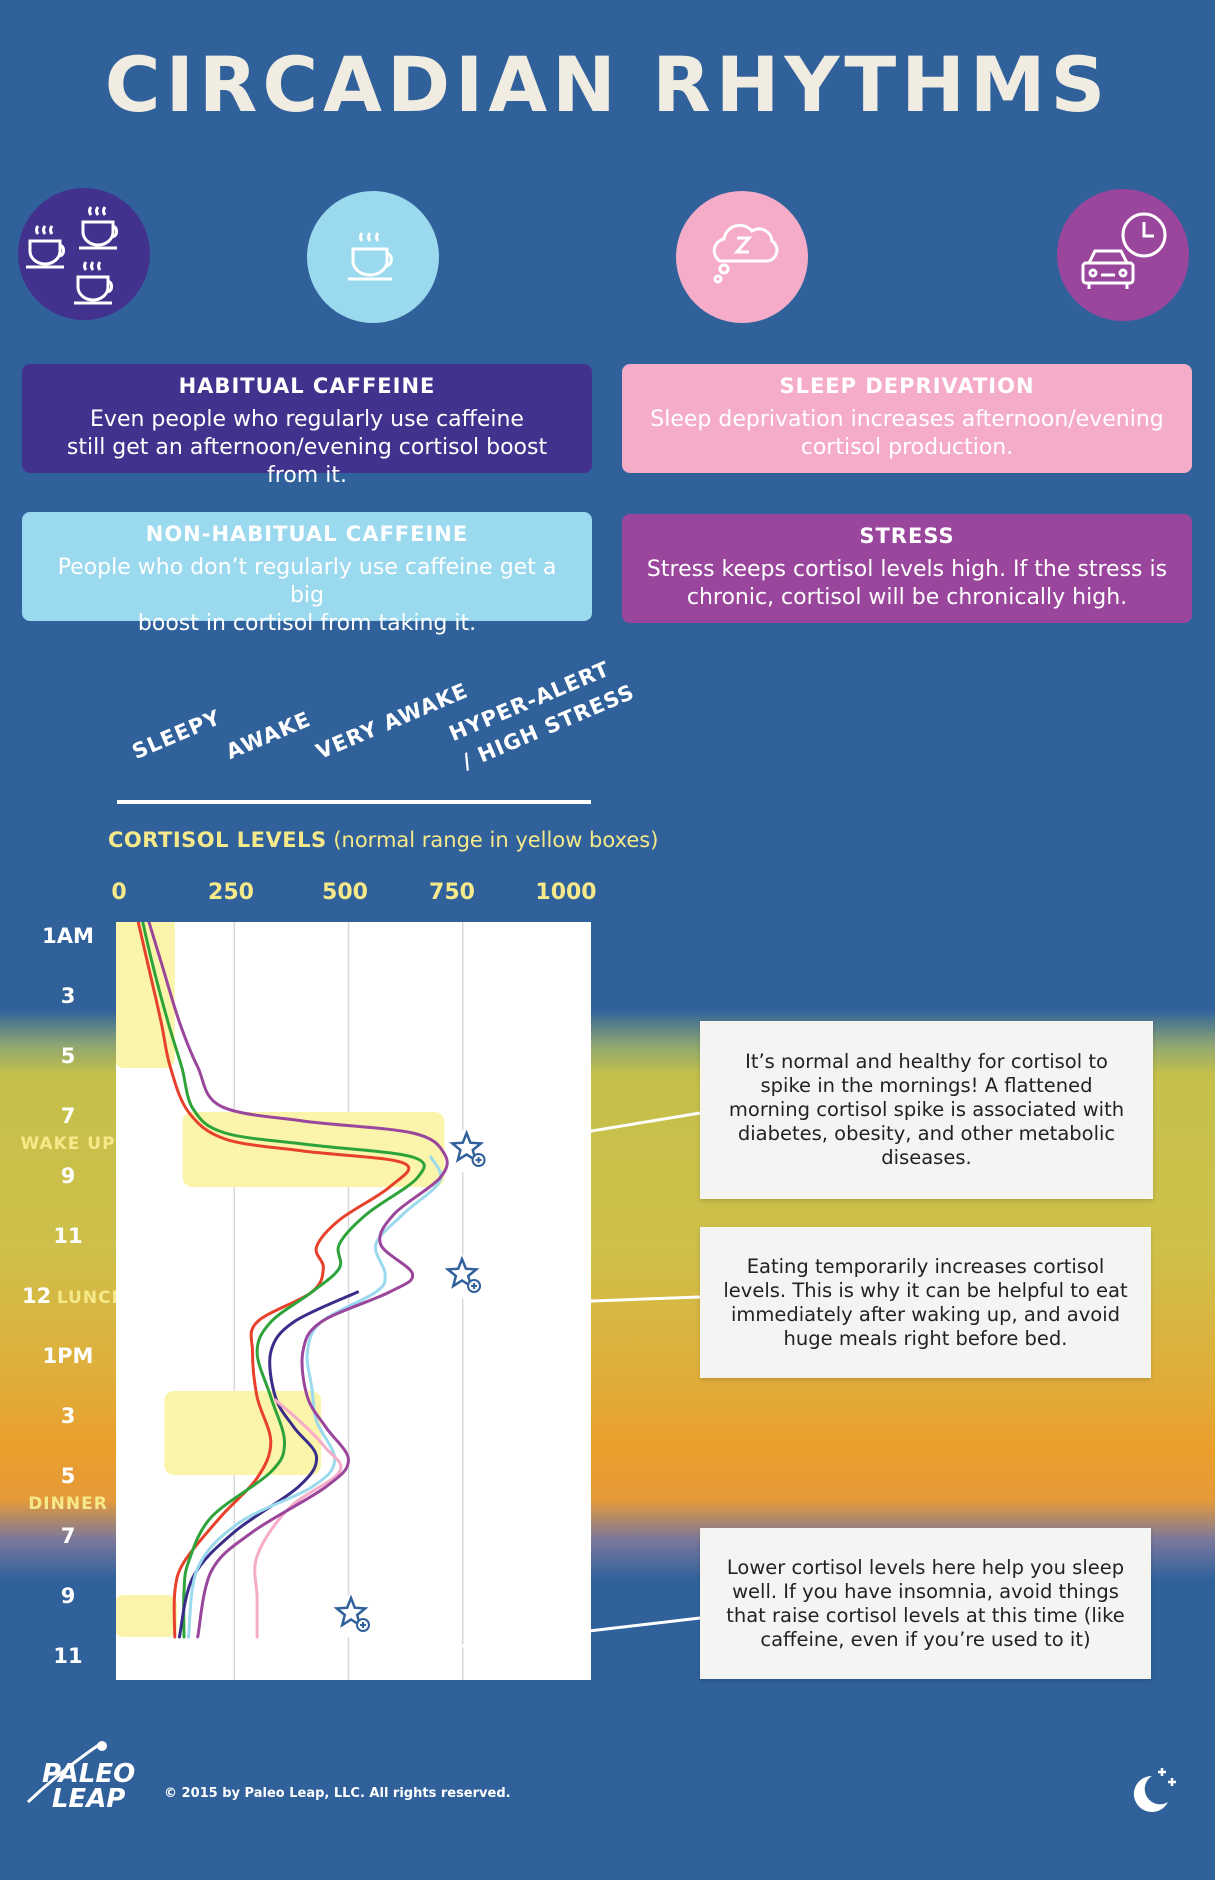 The image size is (1215, 1880). What do you see at coordinates (89, 1774) in the screenshot?
I see `logo-text-top: PALEO` at bounding box center [89, 1774].